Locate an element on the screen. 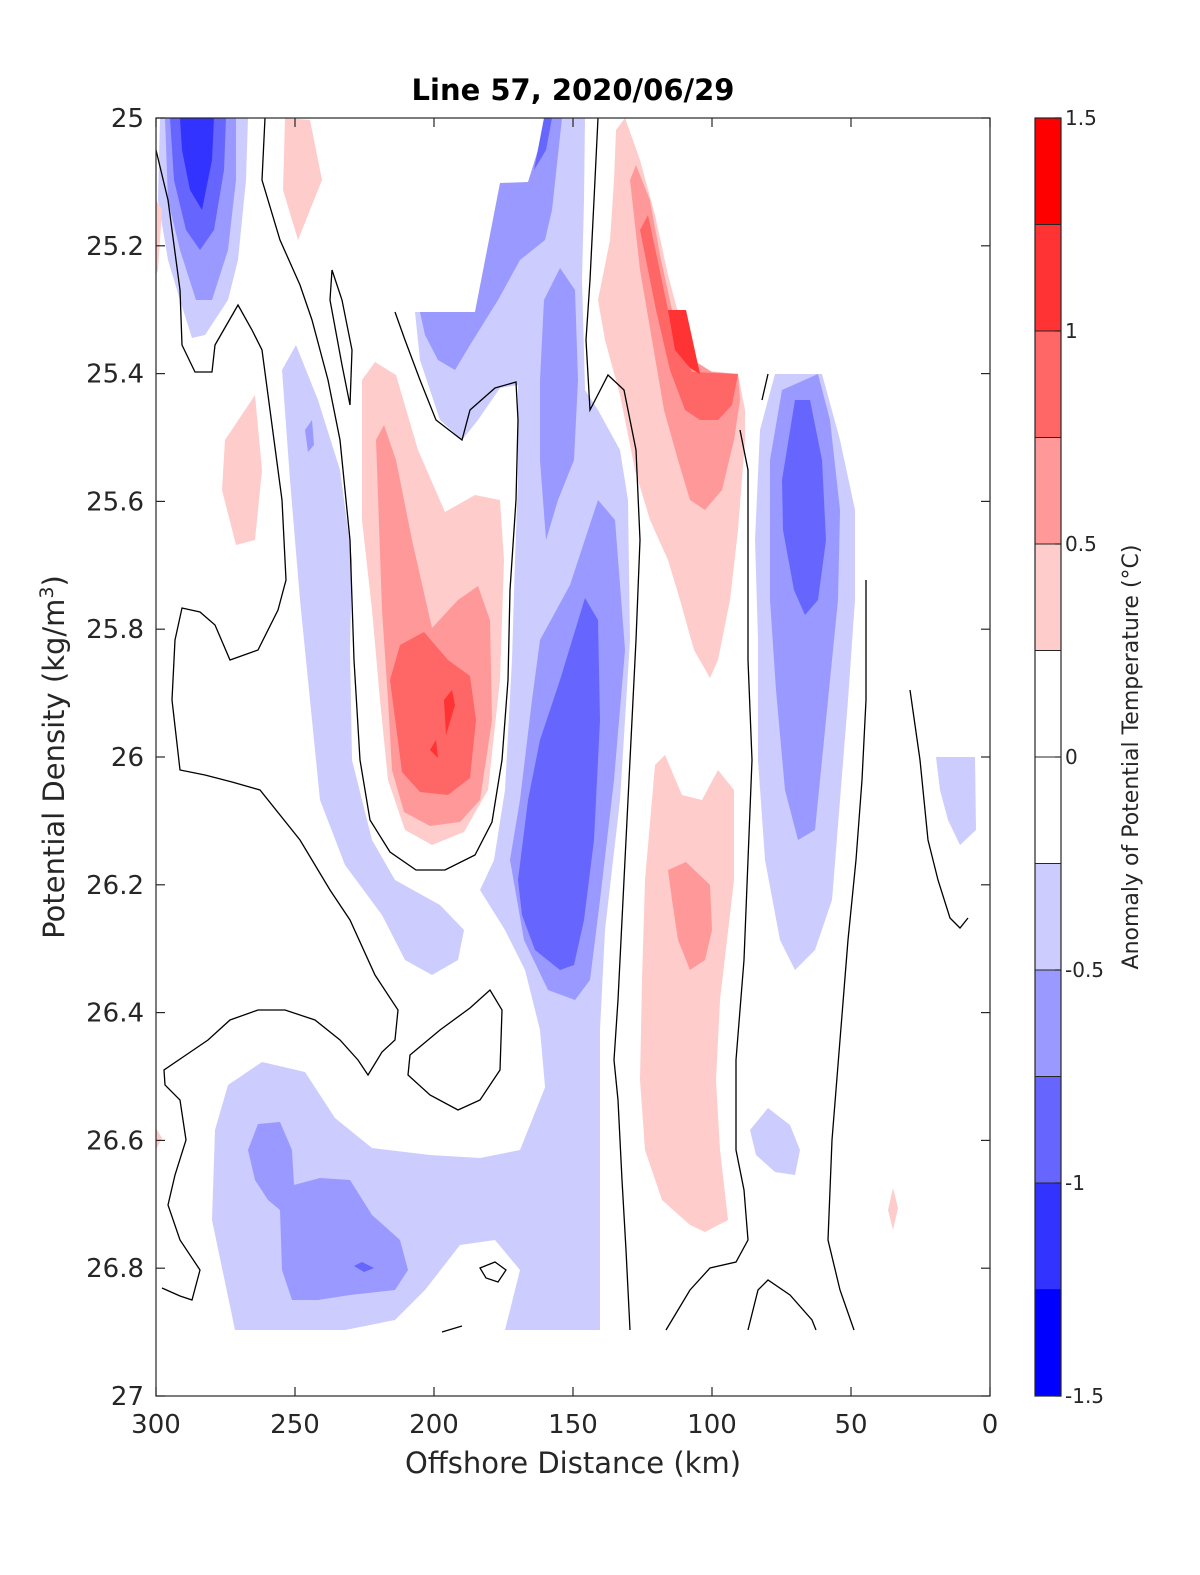 The image size is (1200, 1575). y-tick-label: 27 is located at coordinates (127, 1397).